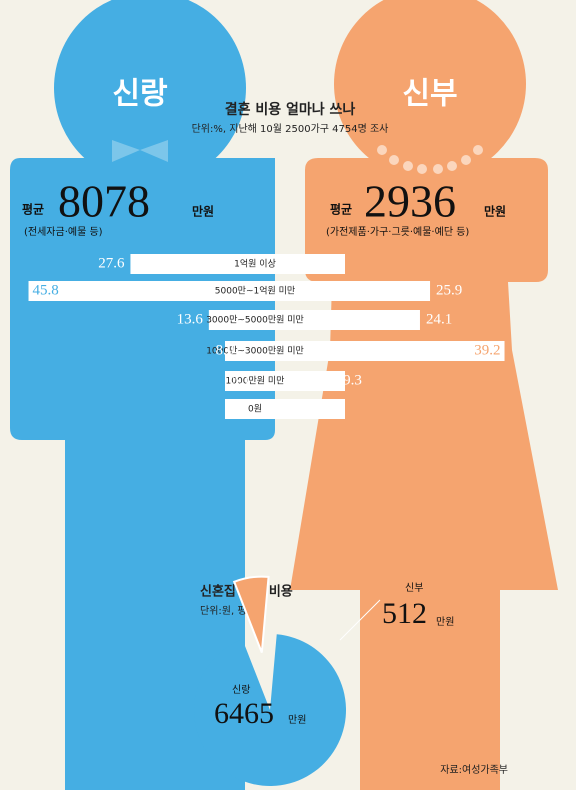  What do you see at coordinates (414, 588) in the screenshot?
I see `slice-category: 신부` at bounding box center [414, 588].